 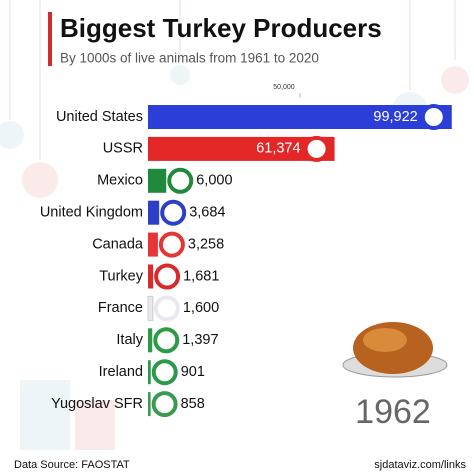 What do you see at coordinates (201, 308) in the screenshot?
I see `value-label: 1,600` at bounding box center [201, 308].